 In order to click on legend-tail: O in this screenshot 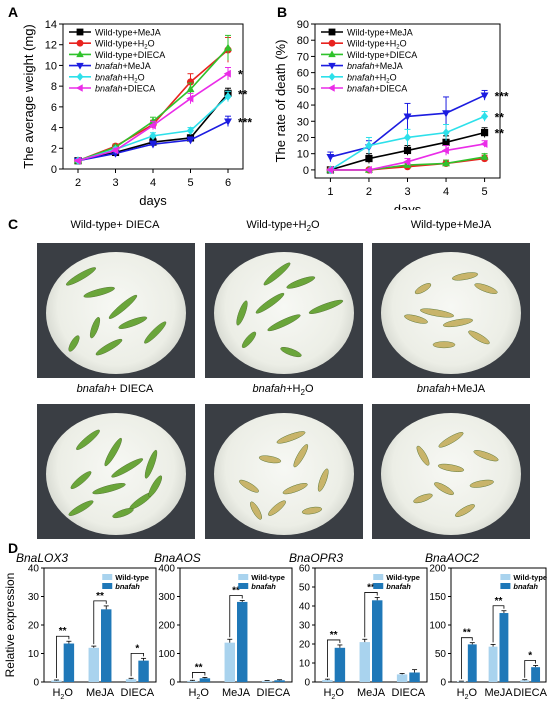, I will do `click(403, 44)`.